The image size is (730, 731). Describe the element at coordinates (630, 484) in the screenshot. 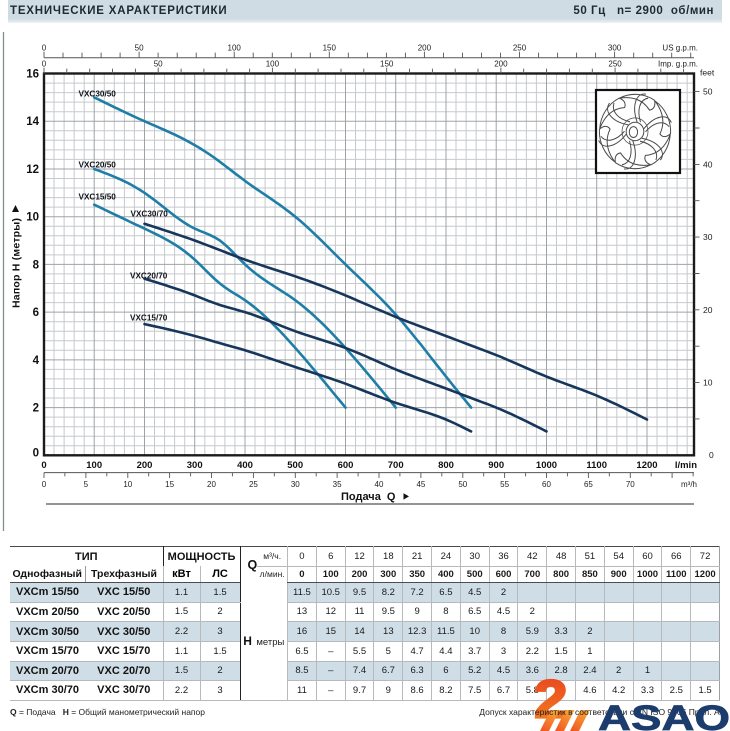

I see `svg-text: 70` at that location.